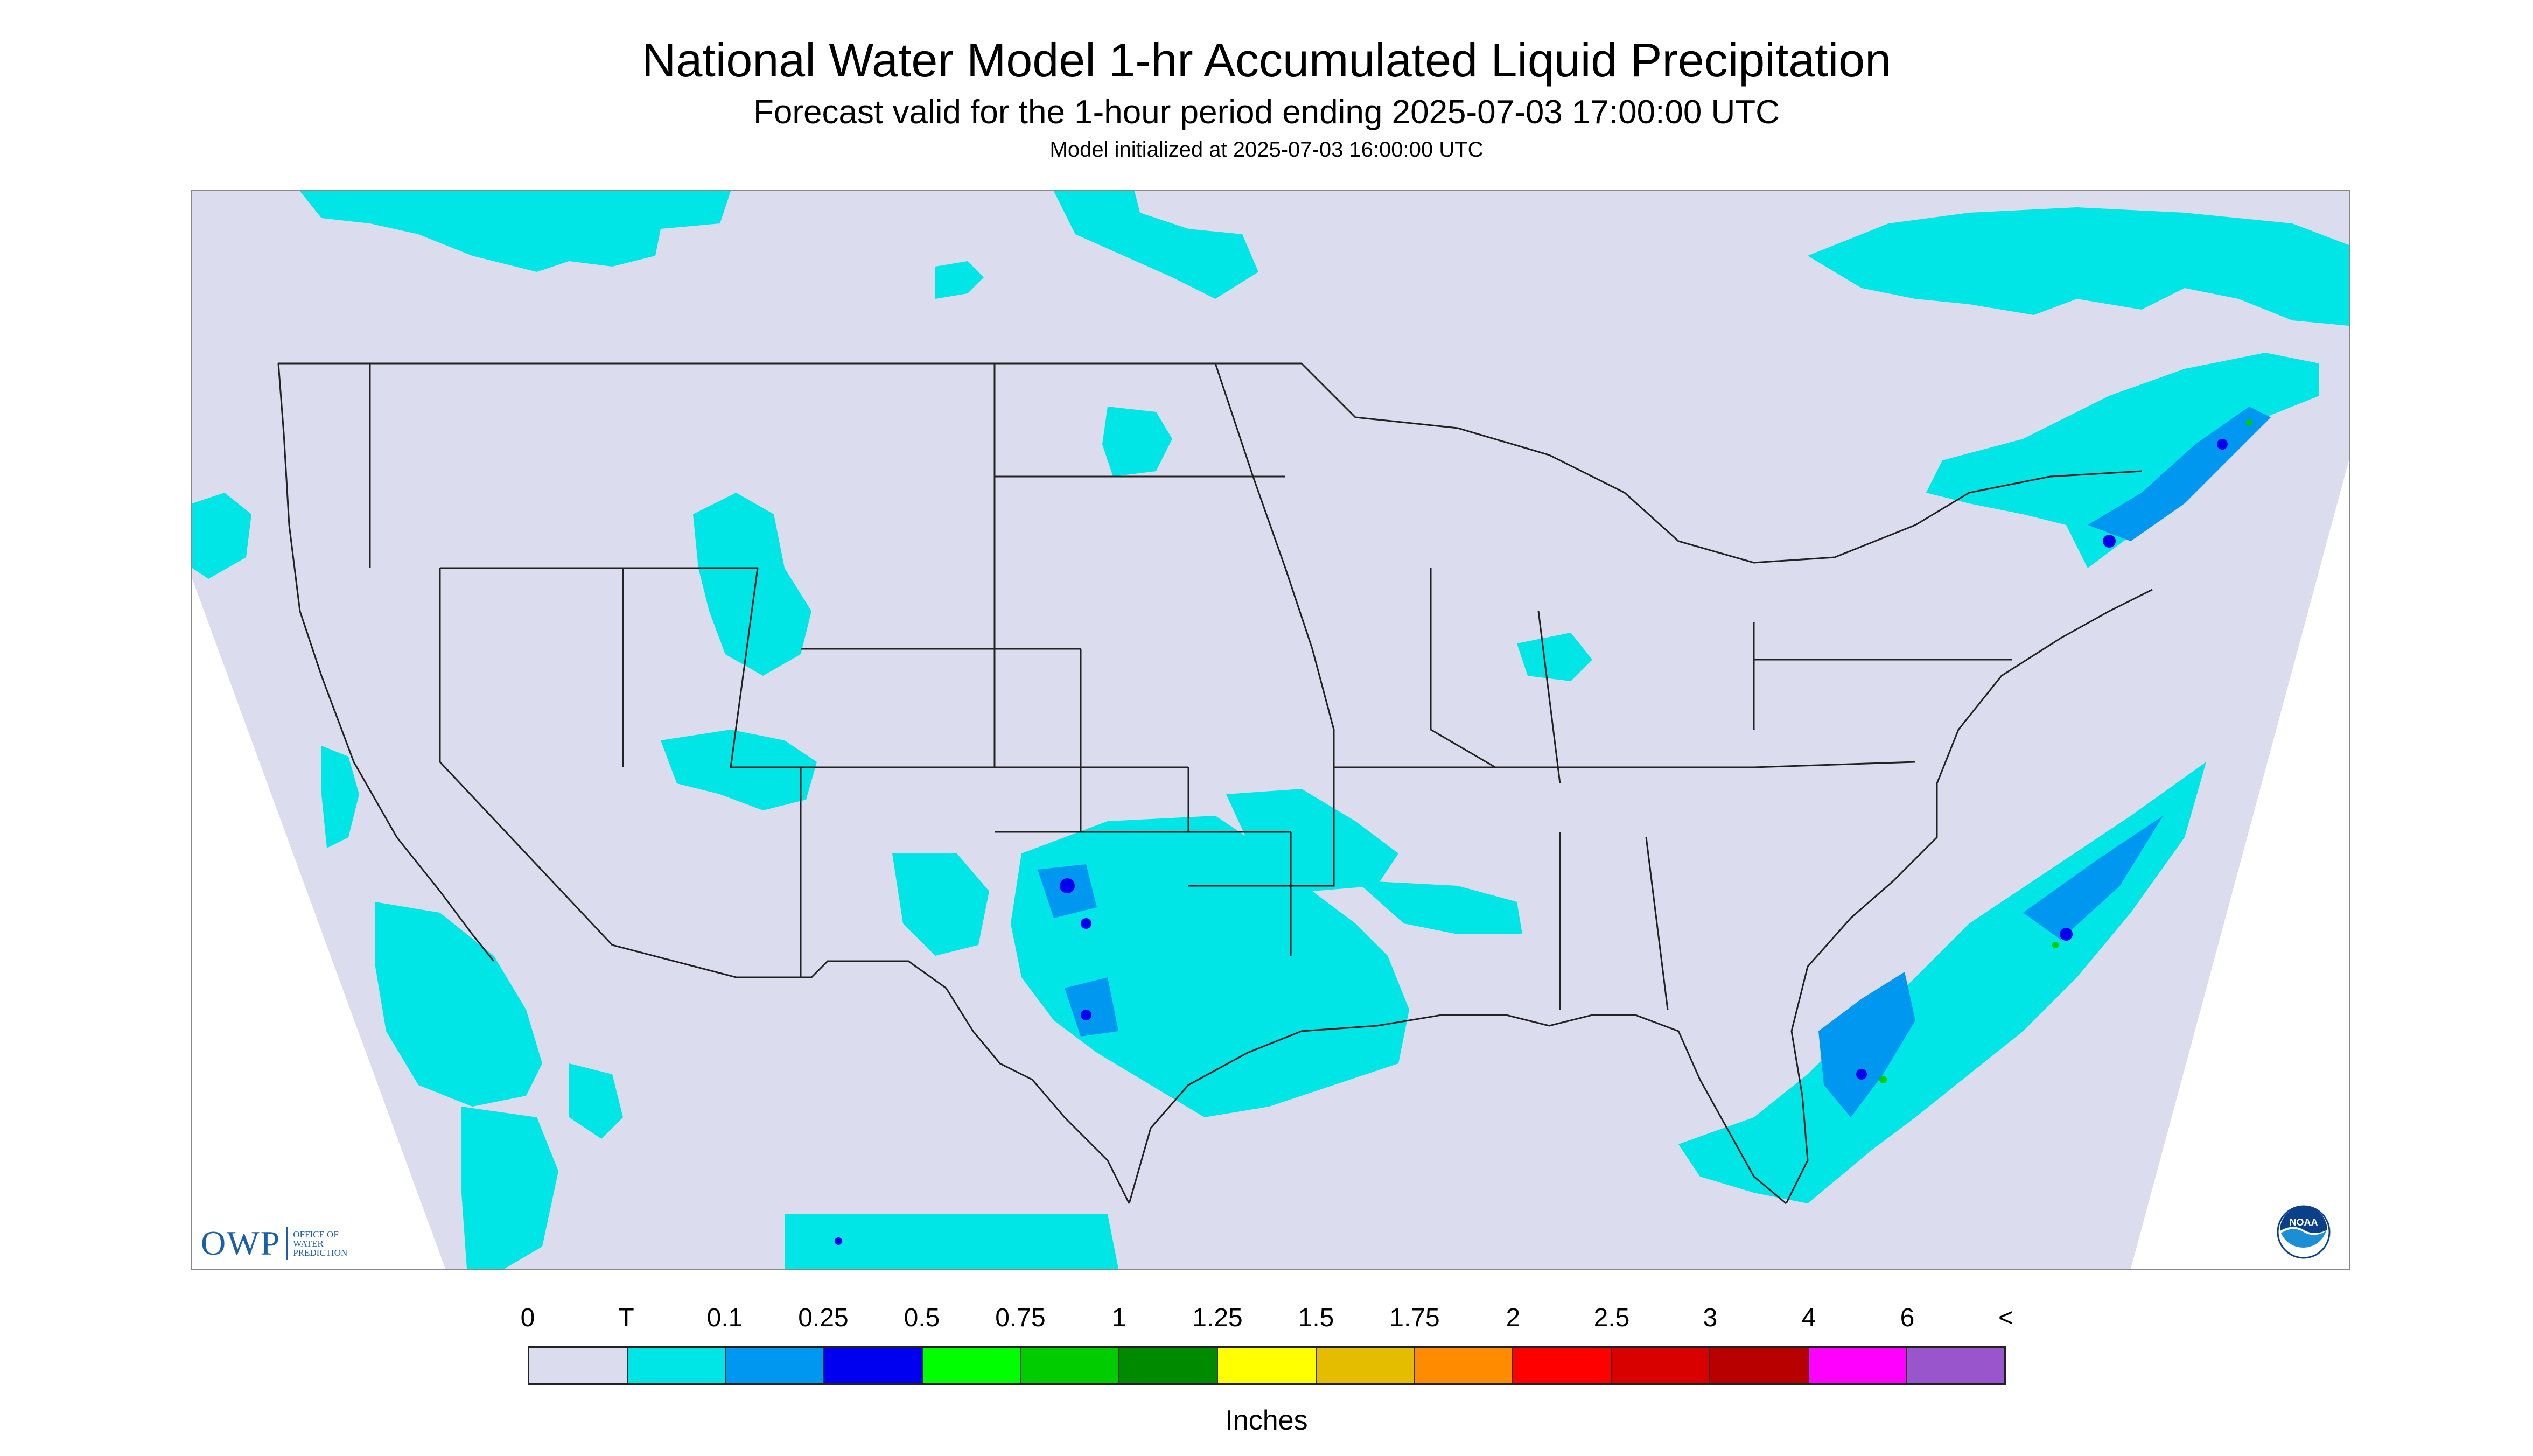 This screenshot has width=2533, height=1456. I want to click on pacific-coast, so click(386, 662).